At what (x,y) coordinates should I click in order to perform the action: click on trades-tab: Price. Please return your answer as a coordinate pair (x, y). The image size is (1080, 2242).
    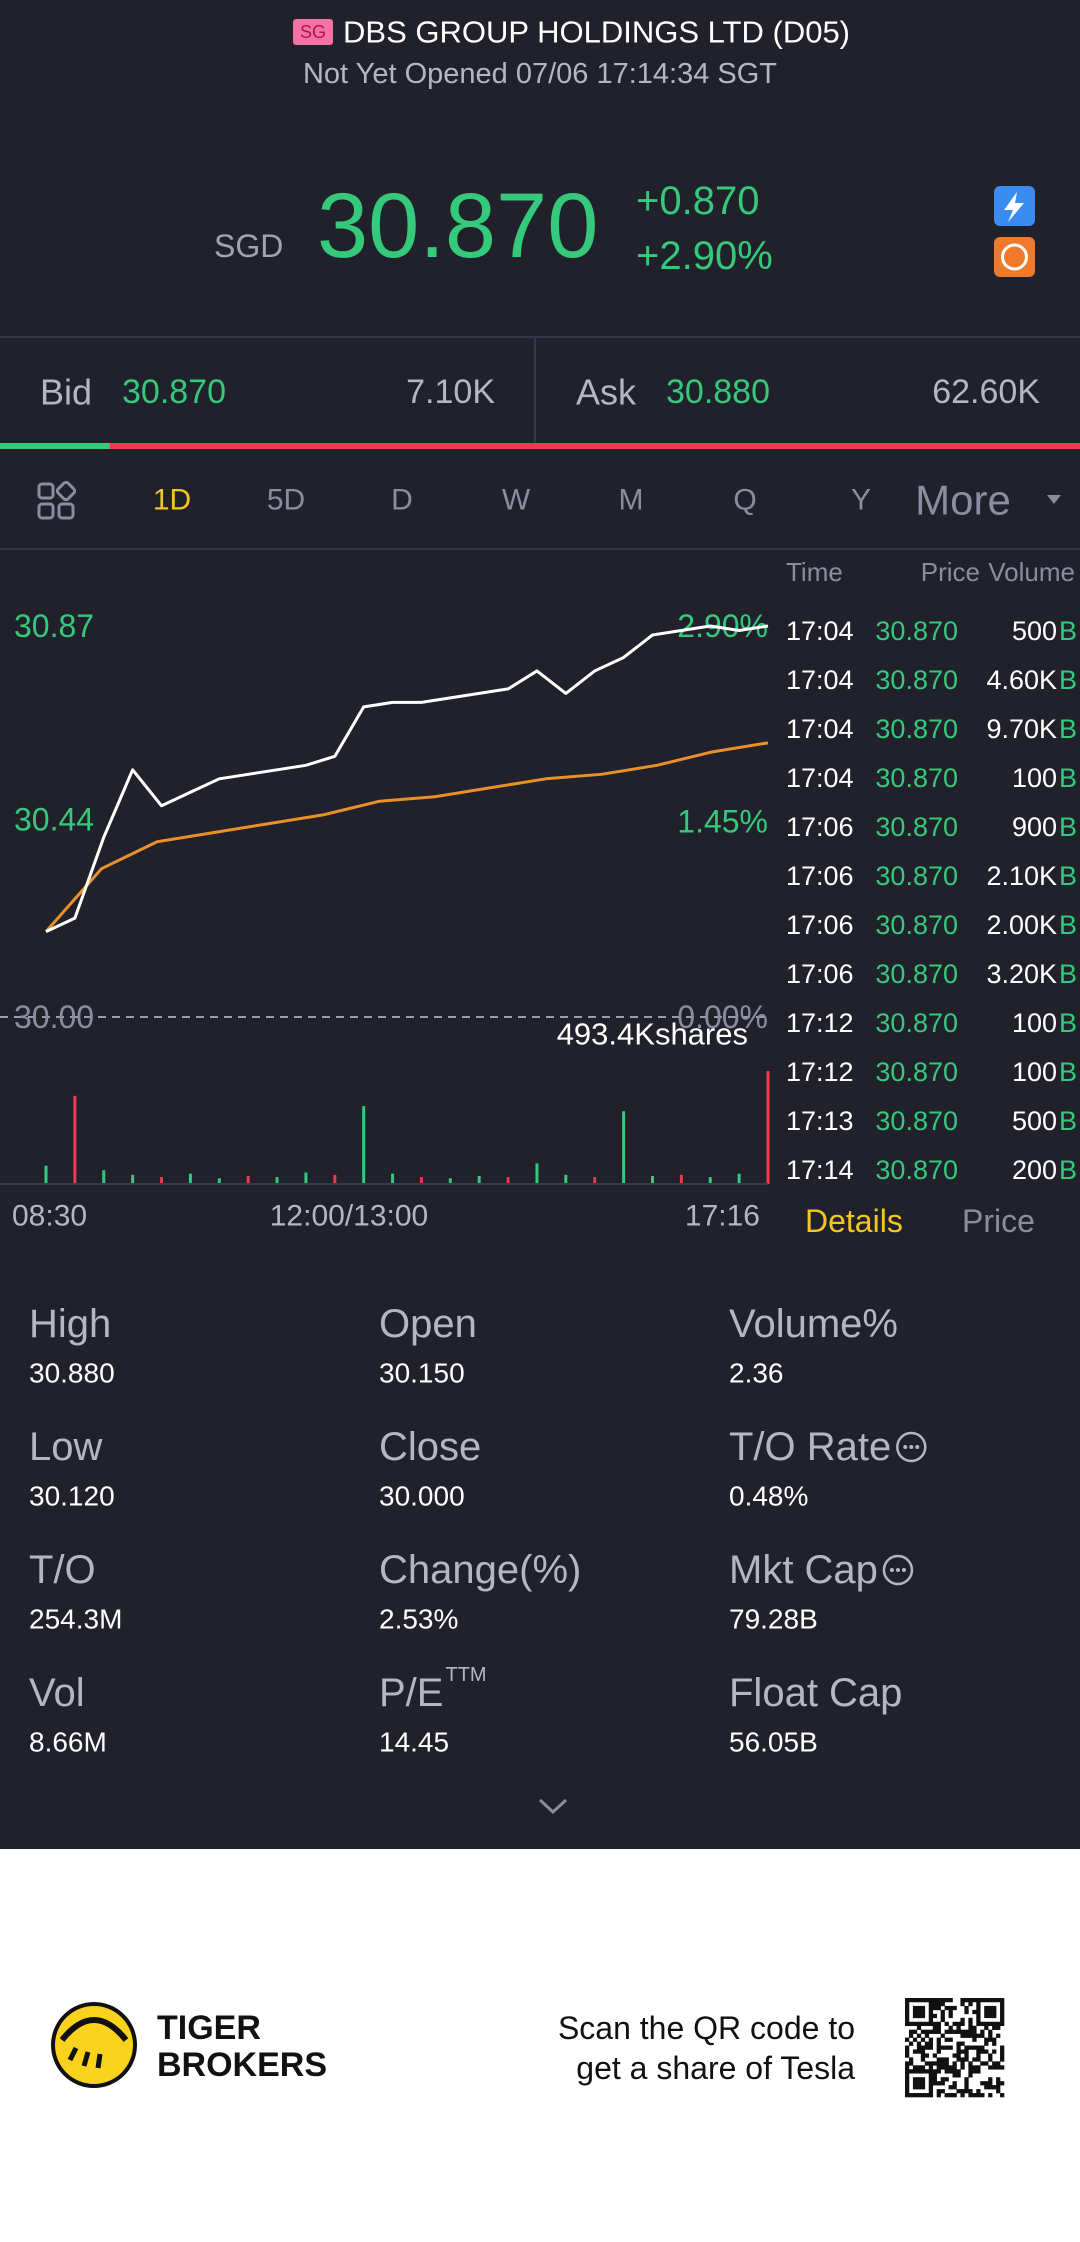
    Looking at the image, I should click on (998, 1221).